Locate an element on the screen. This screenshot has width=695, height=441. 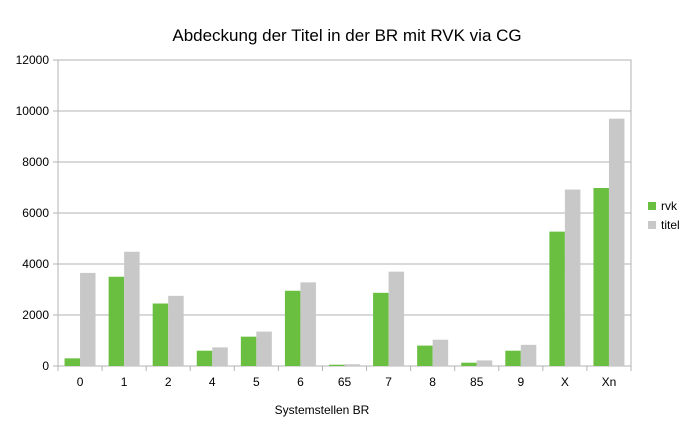
bar-titel-X is located at coordinates (572, 277).